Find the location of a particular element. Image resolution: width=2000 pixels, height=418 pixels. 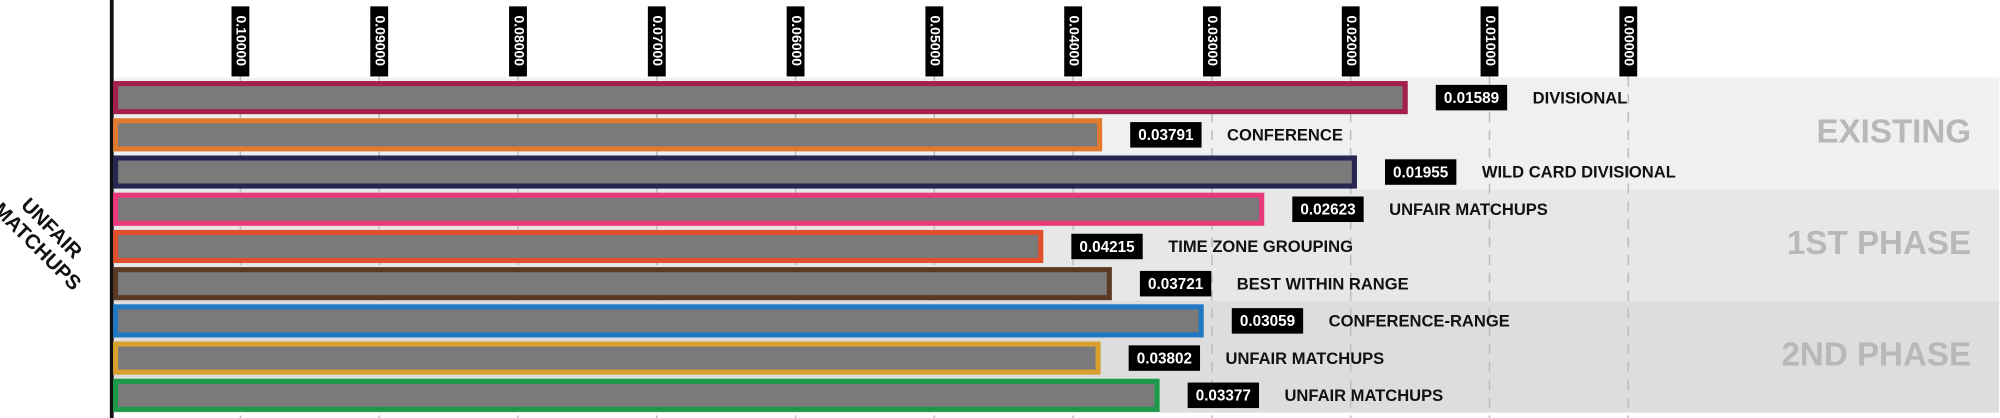

value-label: 0.01955 is located at coordinates (1421, 172).